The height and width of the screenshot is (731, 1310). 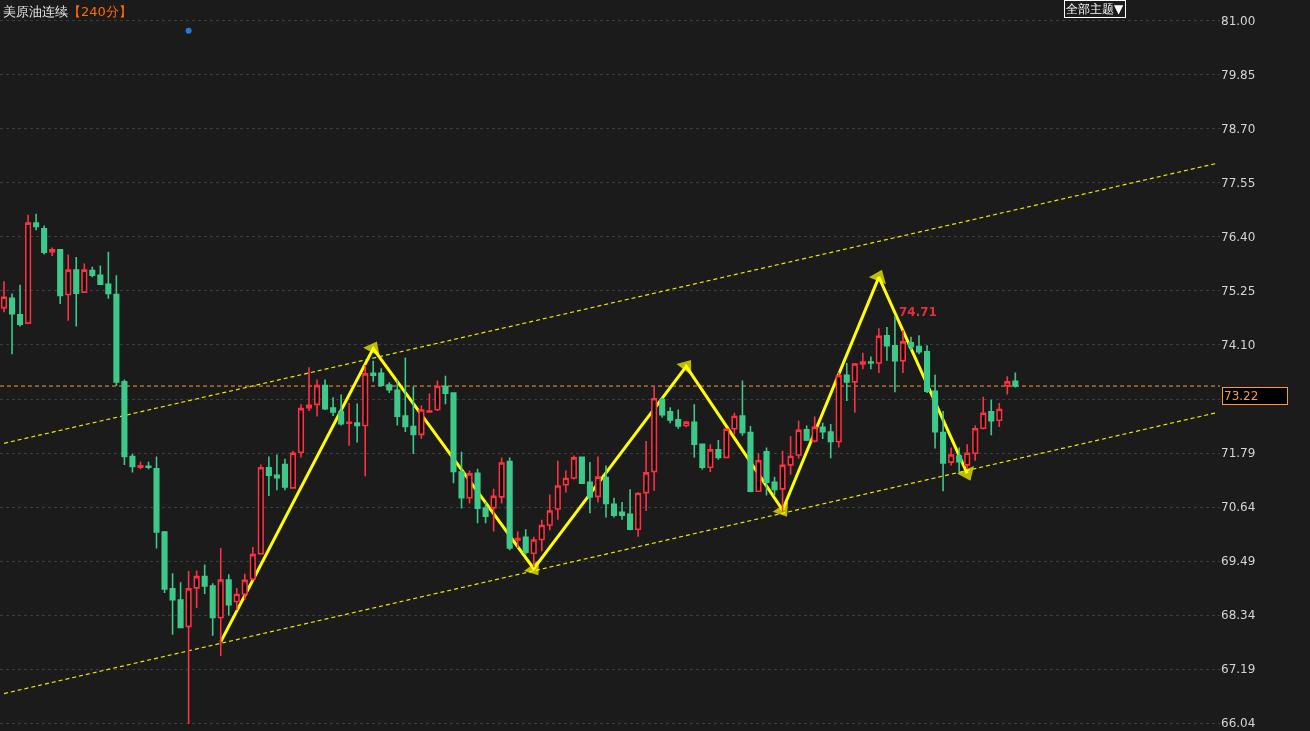 I want to click on y-tick-label: 75.25, so click(x=1238, y=290).